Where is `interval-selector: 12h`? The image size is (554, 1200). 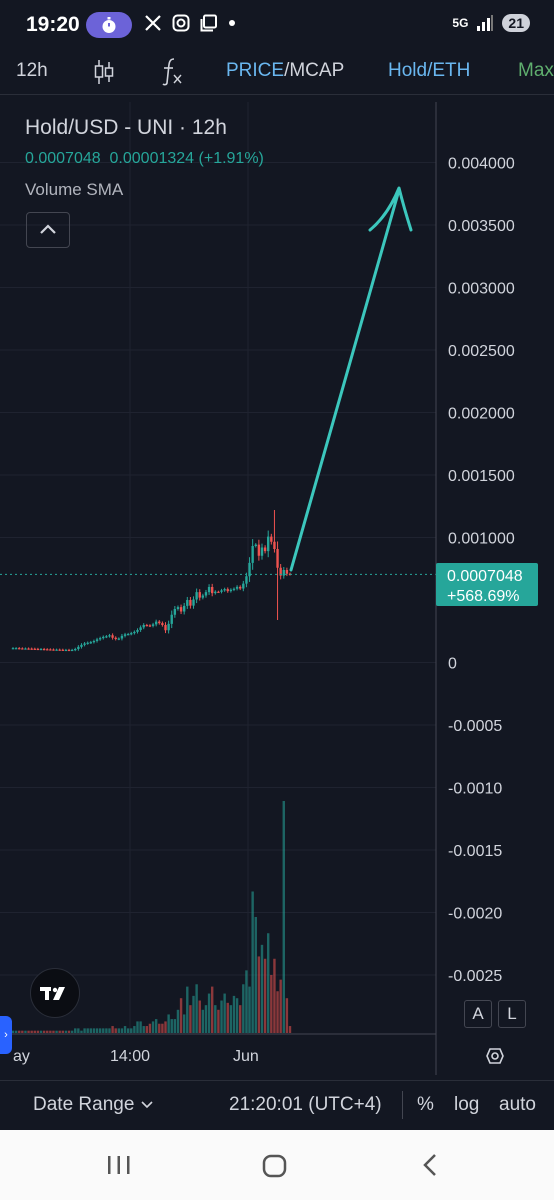
interval-selector: 12h is located at coordinates (32, 70).